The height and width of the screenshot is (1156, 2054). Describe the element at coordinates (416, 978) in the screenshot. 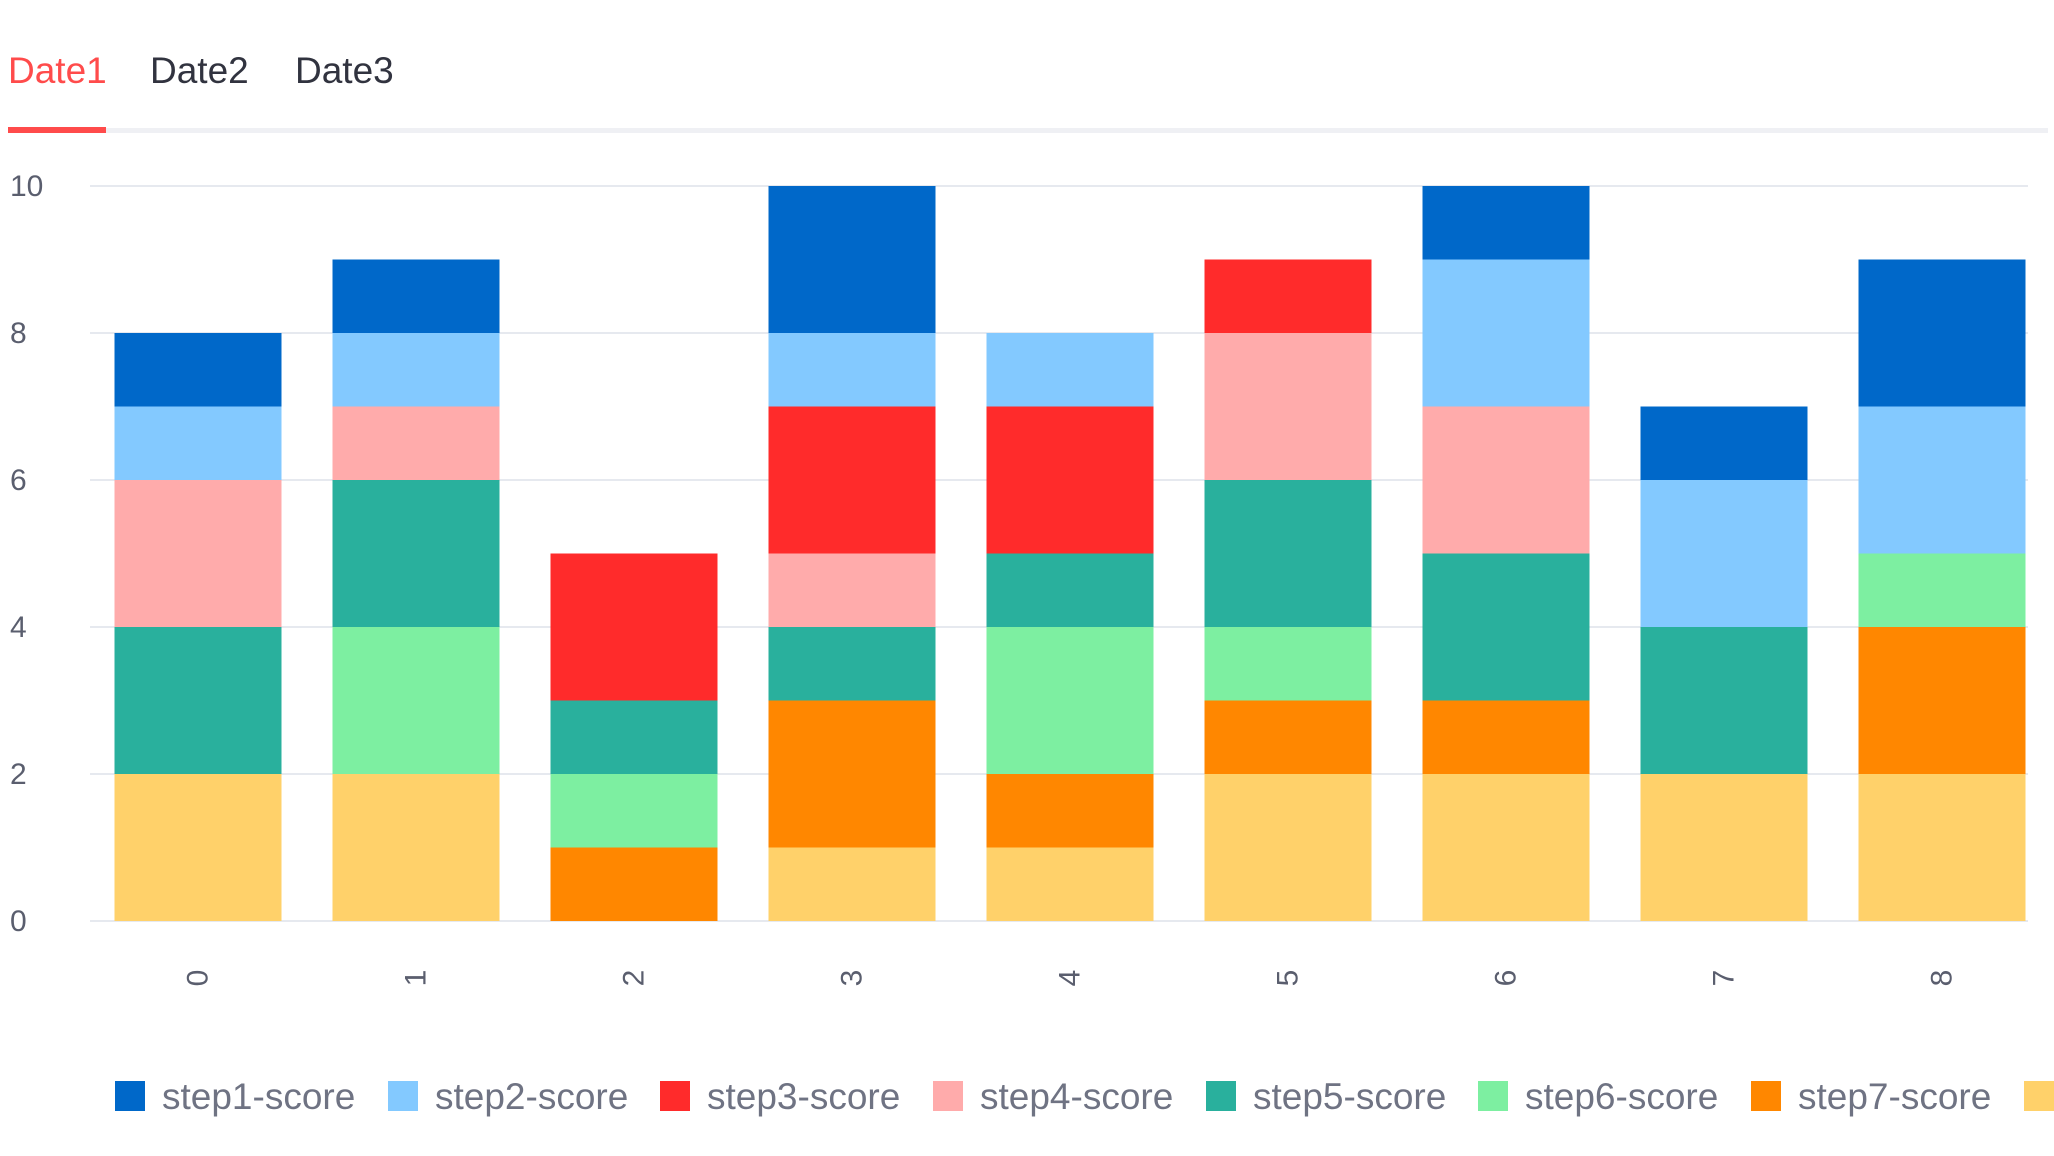

I see `x-tick-label: 1` at that location.